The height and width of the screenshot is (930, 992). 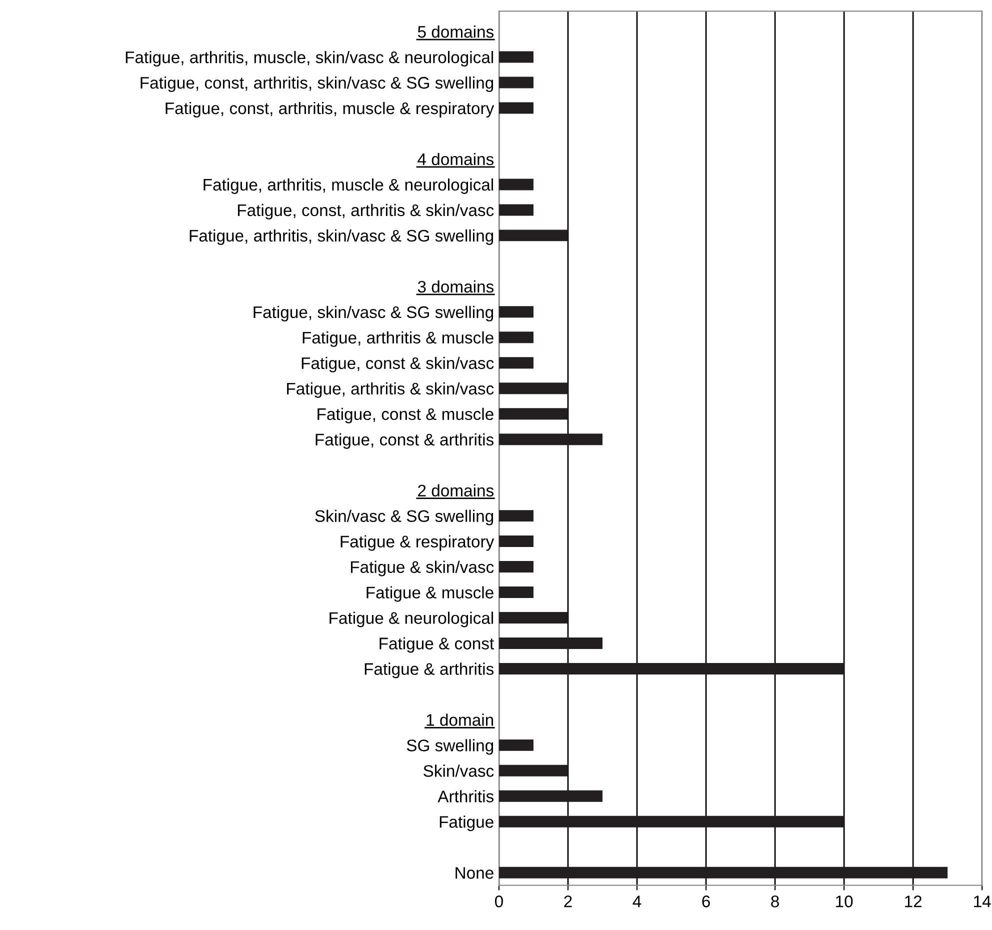 I want to click on y-tick-label: Fatigue & respiratory, so click(x=417, y=543).